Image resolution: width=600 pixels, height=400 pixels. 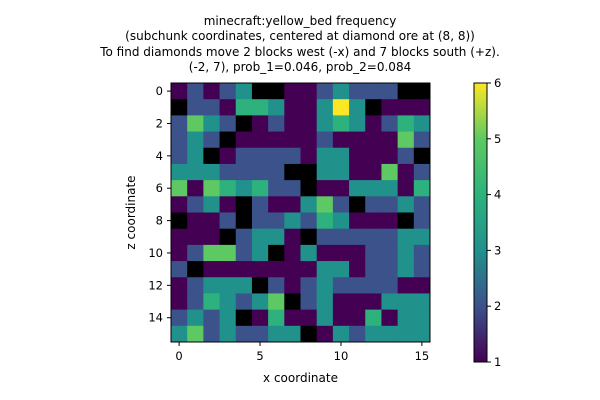 I want to click on x-tick-label: 5, so click(x=259, y=356).